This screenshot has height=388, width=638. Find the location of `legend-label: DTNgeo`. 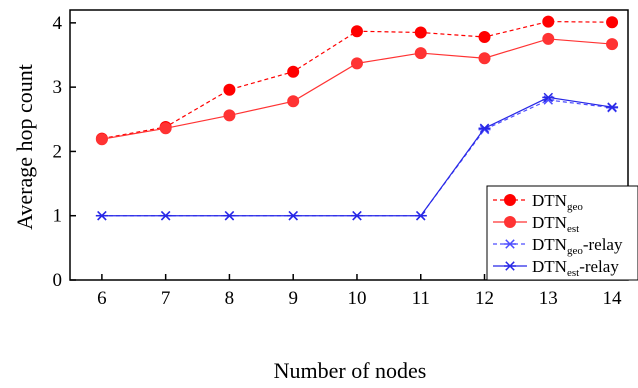

legend-label: DTNgeo is located at coordinates (557, 202).